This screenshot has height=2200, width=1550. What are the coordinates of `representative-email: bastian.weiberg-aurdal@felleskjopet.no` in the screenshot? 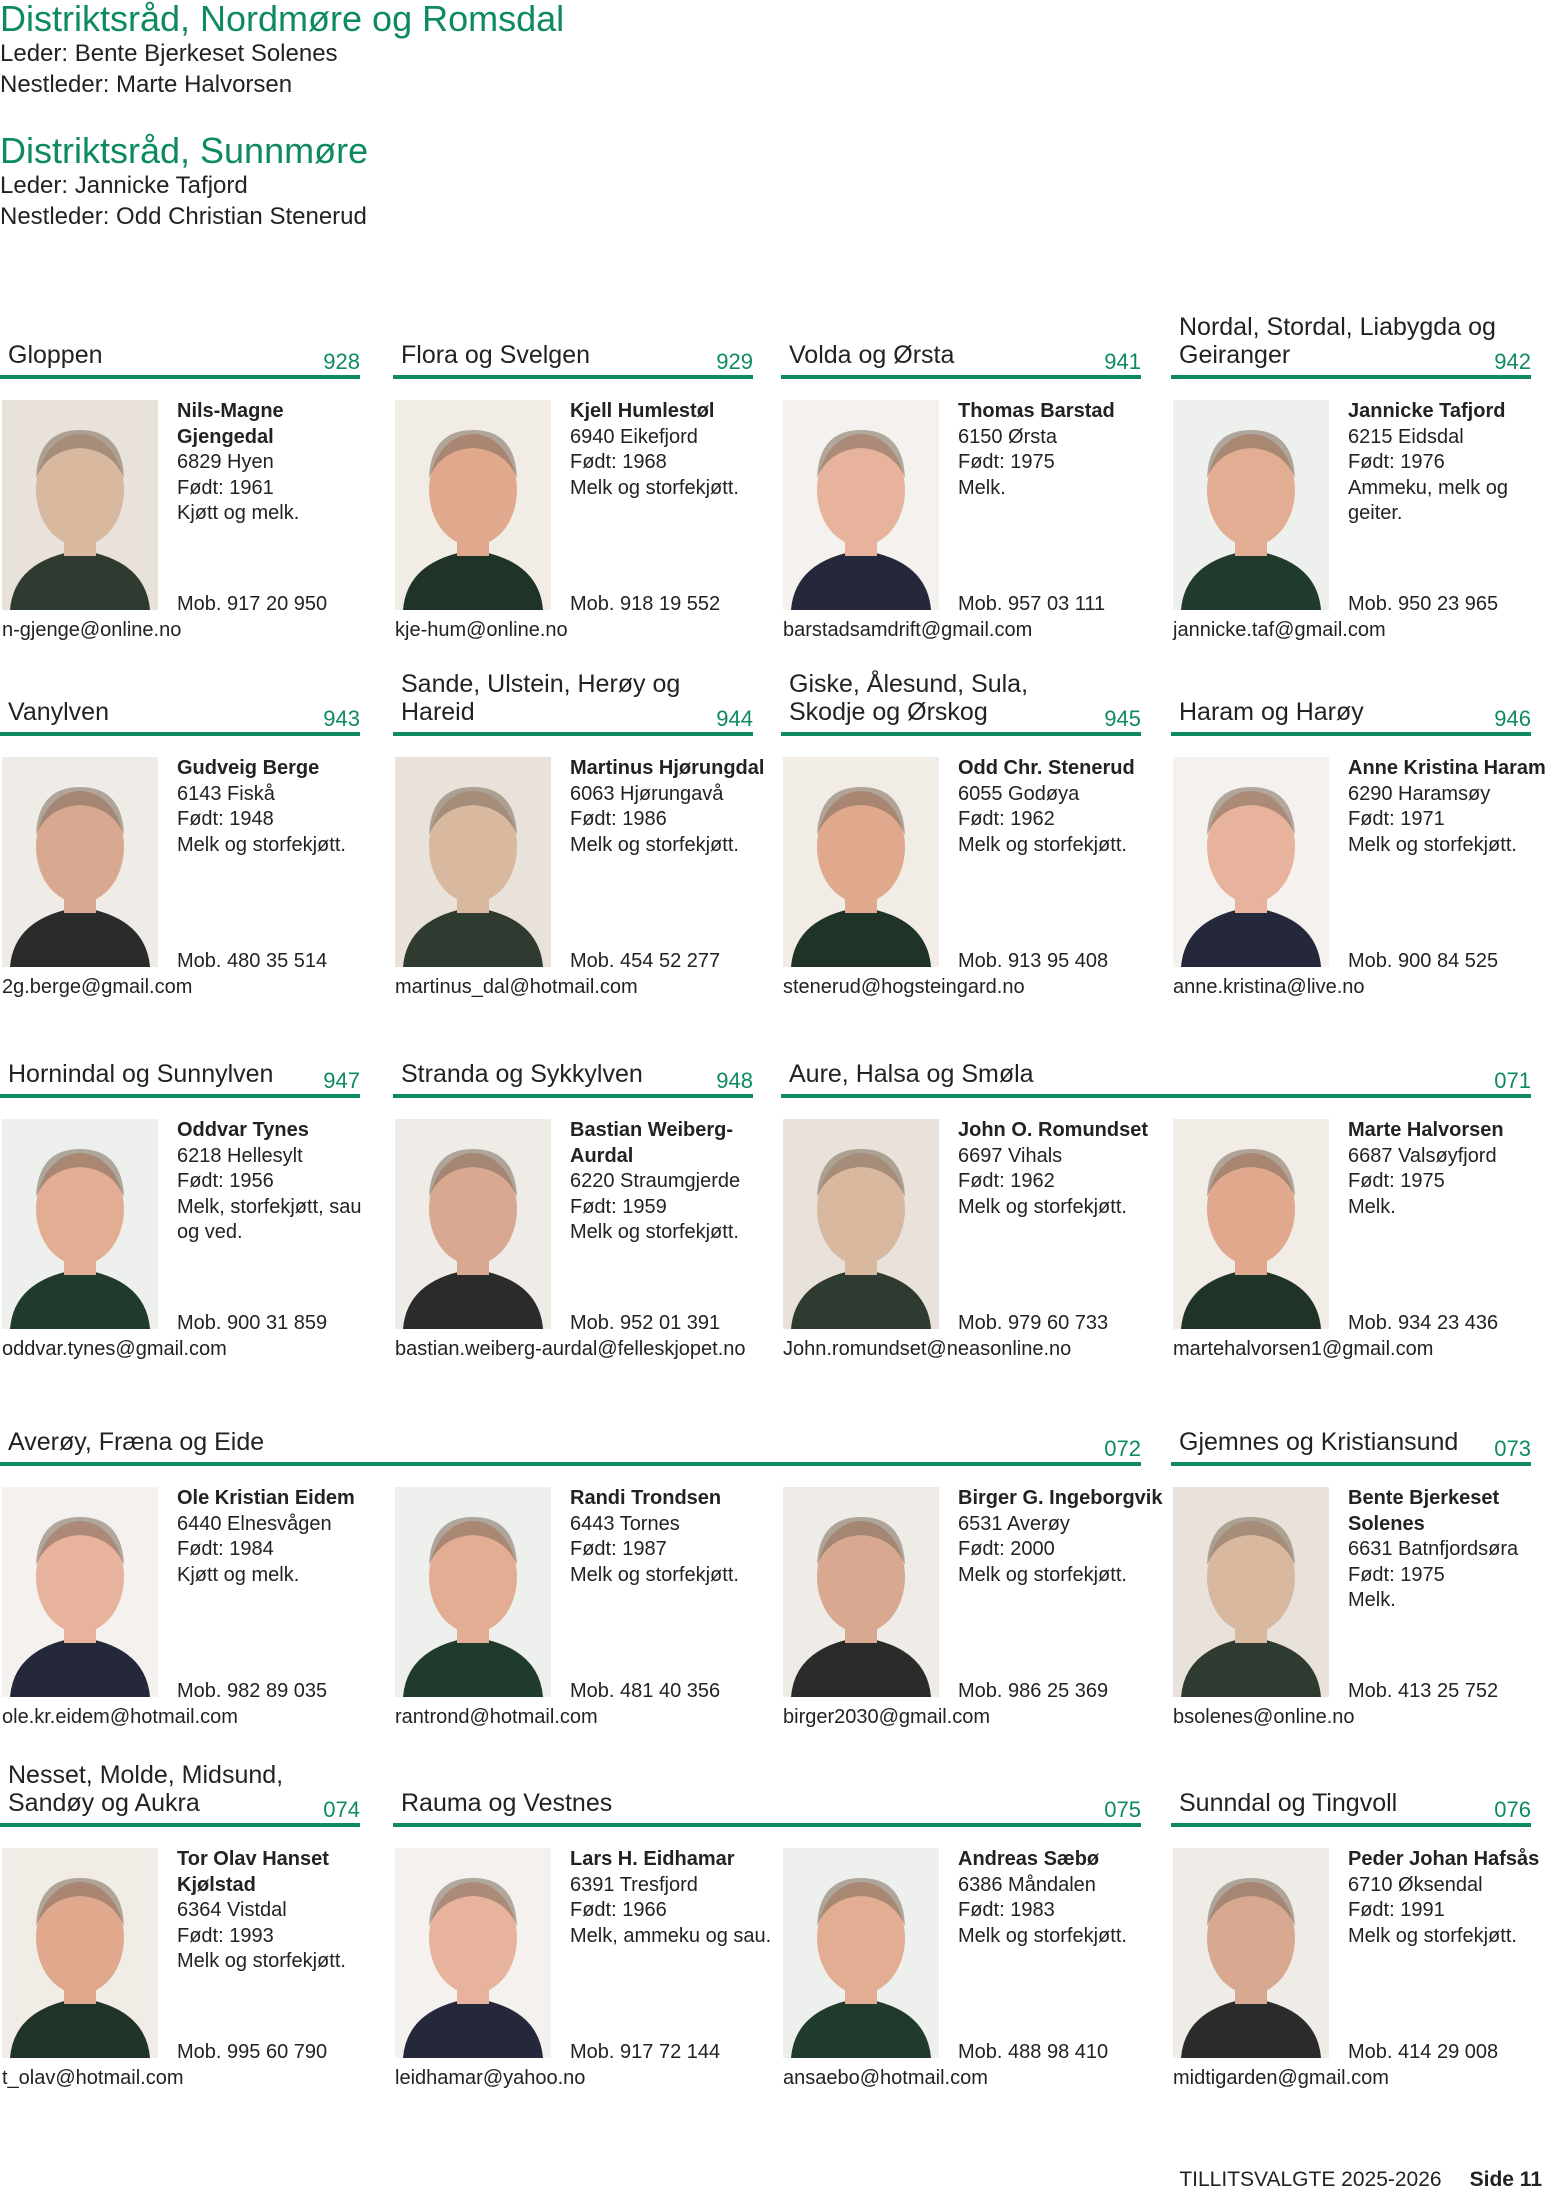 It's located at (570, 1349).